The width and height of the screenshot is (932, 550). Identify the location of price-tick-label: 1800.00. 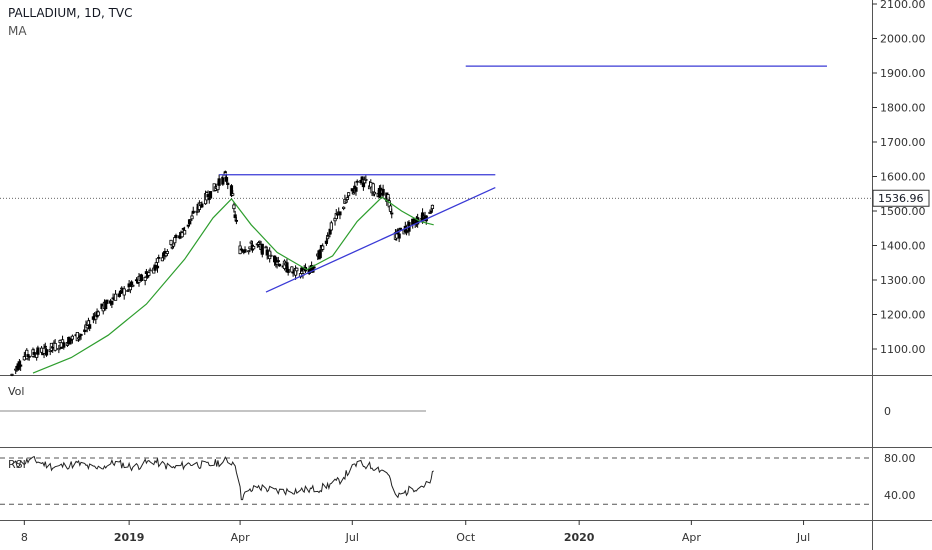
(903, 108).